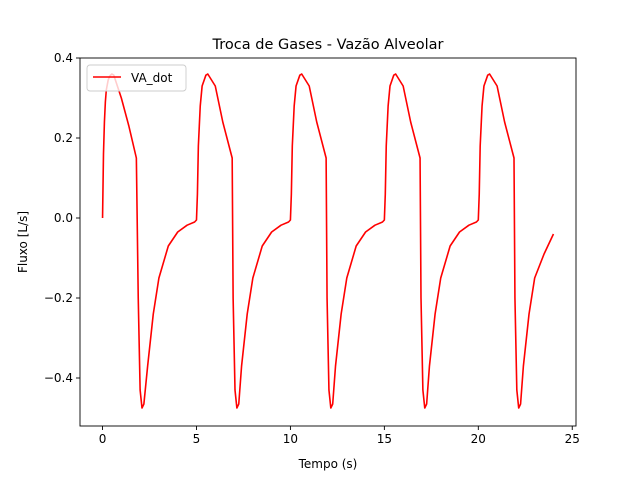 This screenshot has height=480, width=640. I want to click on y-axis-ticks: −0.4 −0.2 0.0 0.2 0.4, so click(62, 218).